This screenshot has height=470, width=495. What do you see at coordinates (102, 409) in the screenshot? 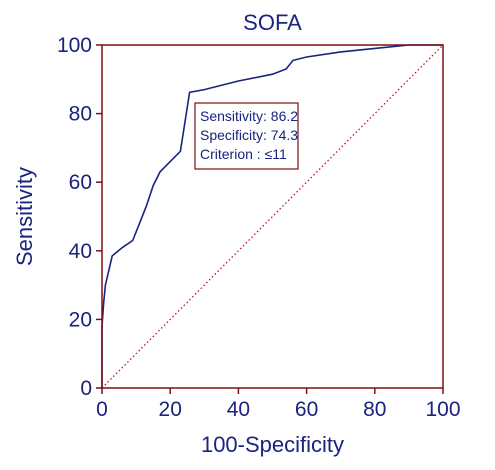
I see `x-tick-label: 0` at bounding box center [102, 409].